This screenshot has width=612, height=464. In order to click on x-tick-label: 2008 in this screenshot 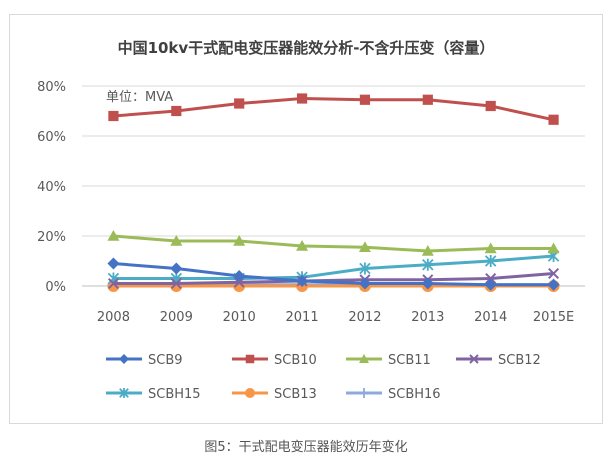, I will do `click(113, 317)`.